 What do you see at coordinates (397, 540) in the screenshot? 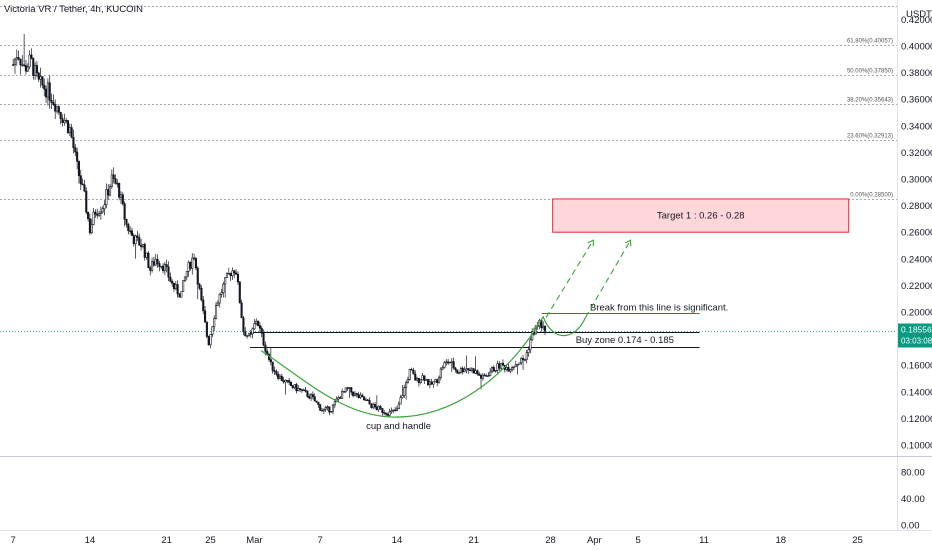
I see `time-tick-label: 14` at bounding box center [397, 540].